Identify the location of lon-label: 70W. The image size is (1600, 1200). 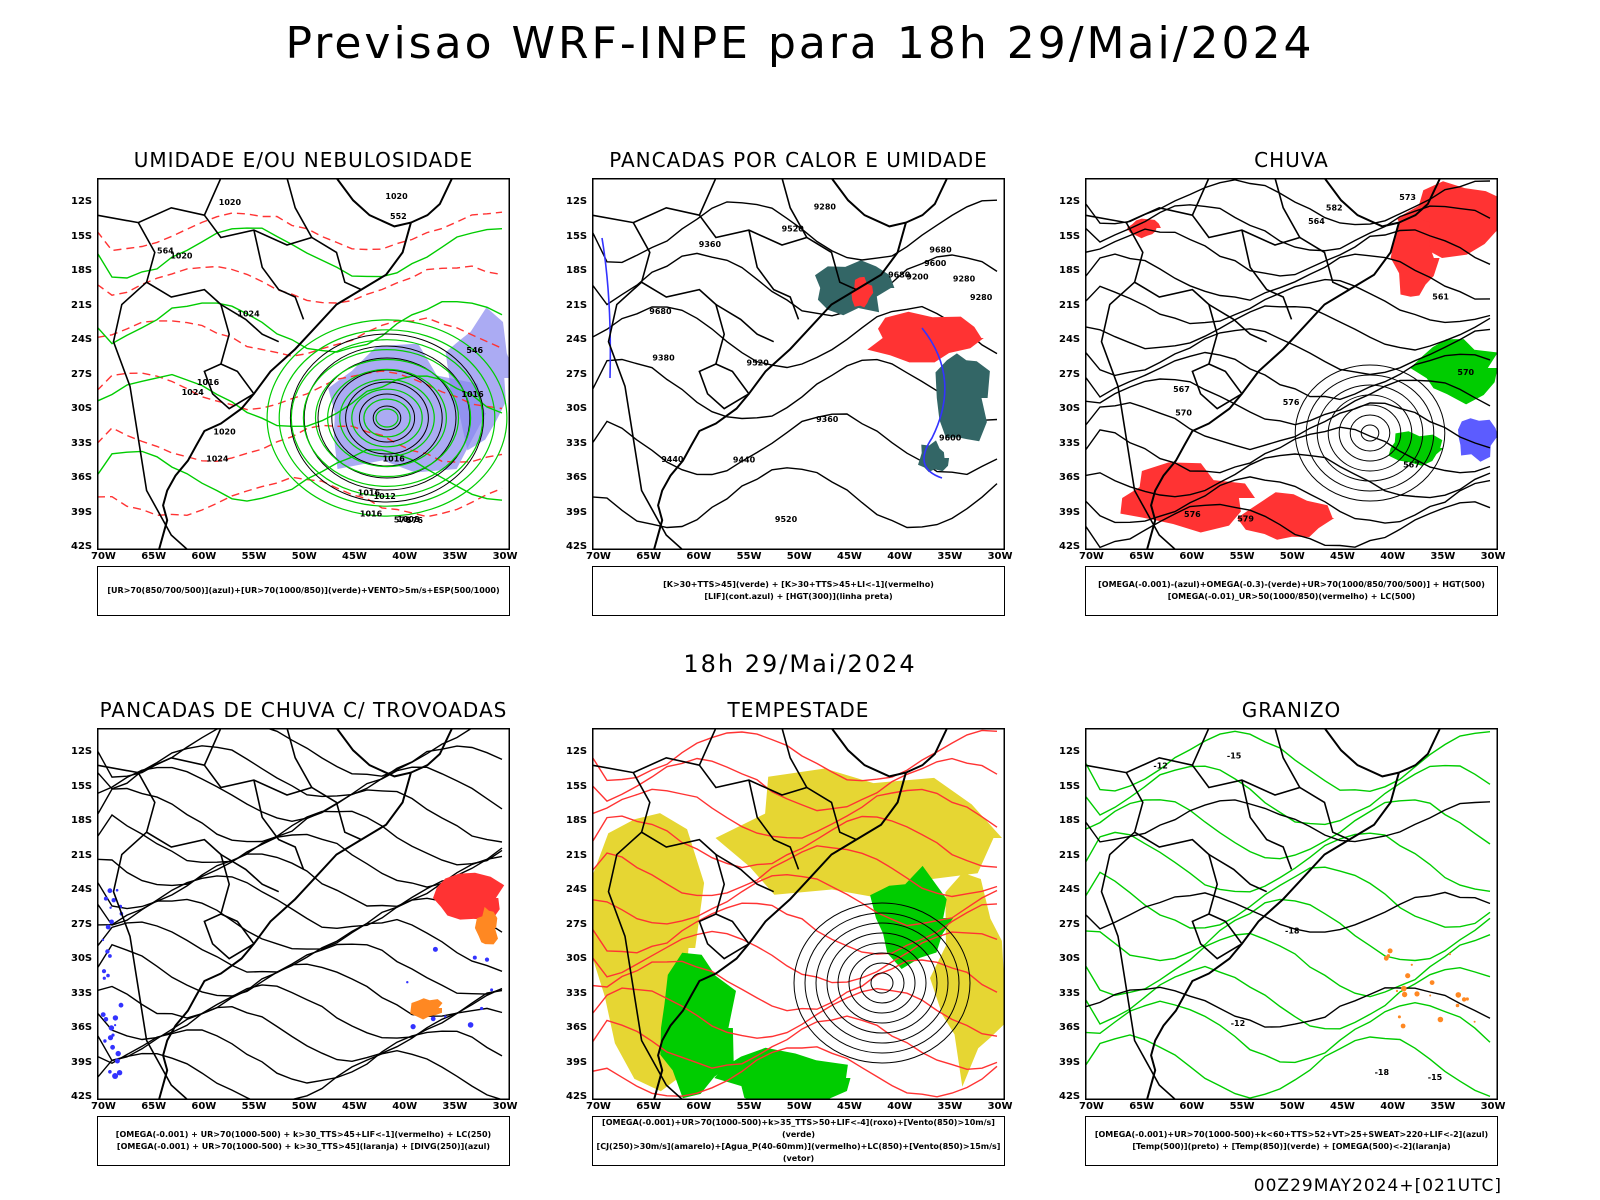
(103, 556).